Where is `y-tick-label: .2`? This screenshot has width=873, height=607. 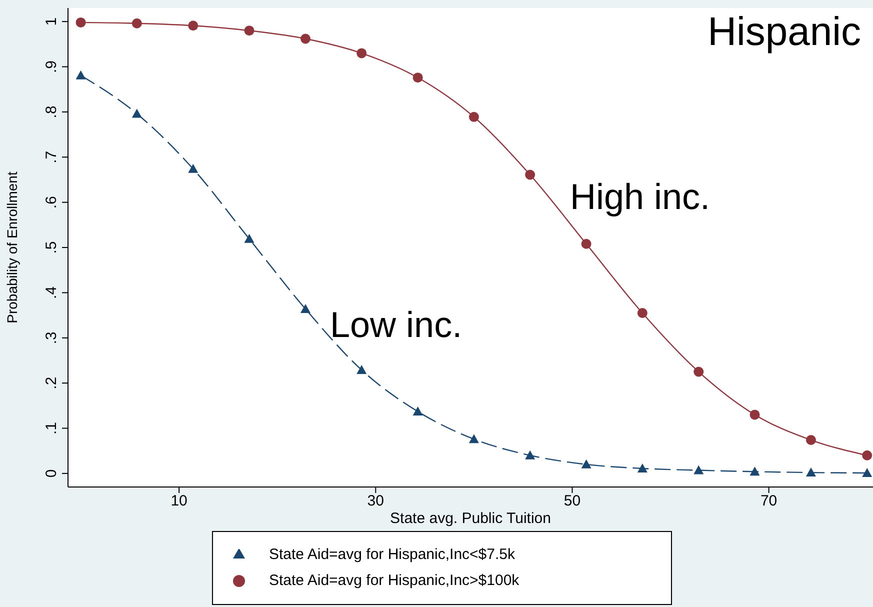
y-tick-label: .2 is located at coordinates (51, 383).